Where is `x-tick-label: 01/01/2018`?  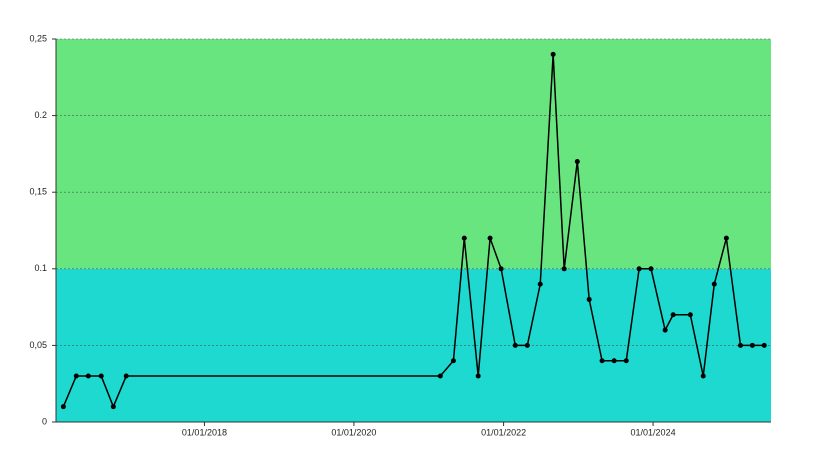 x-tick-label: 01/01/2018 is located at coordinates (204, 432).